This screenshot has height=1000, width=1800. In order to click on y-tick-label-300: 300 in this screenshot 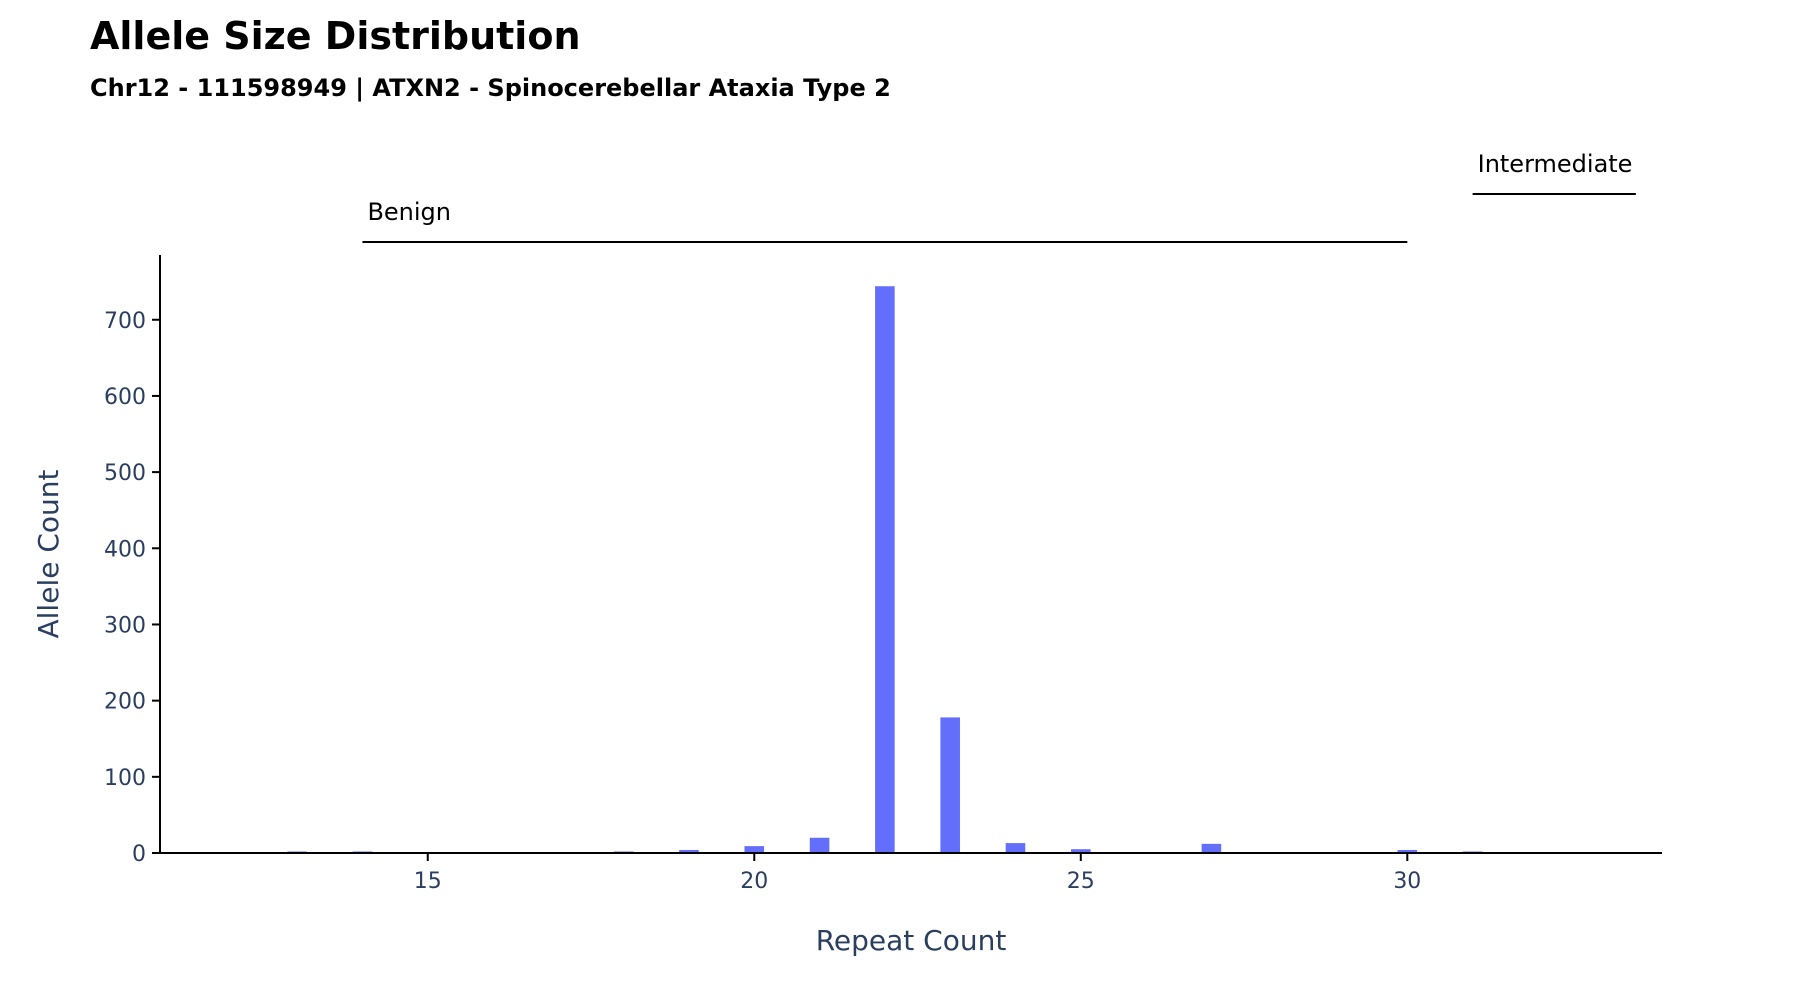, I will do `click(125, 625)`.